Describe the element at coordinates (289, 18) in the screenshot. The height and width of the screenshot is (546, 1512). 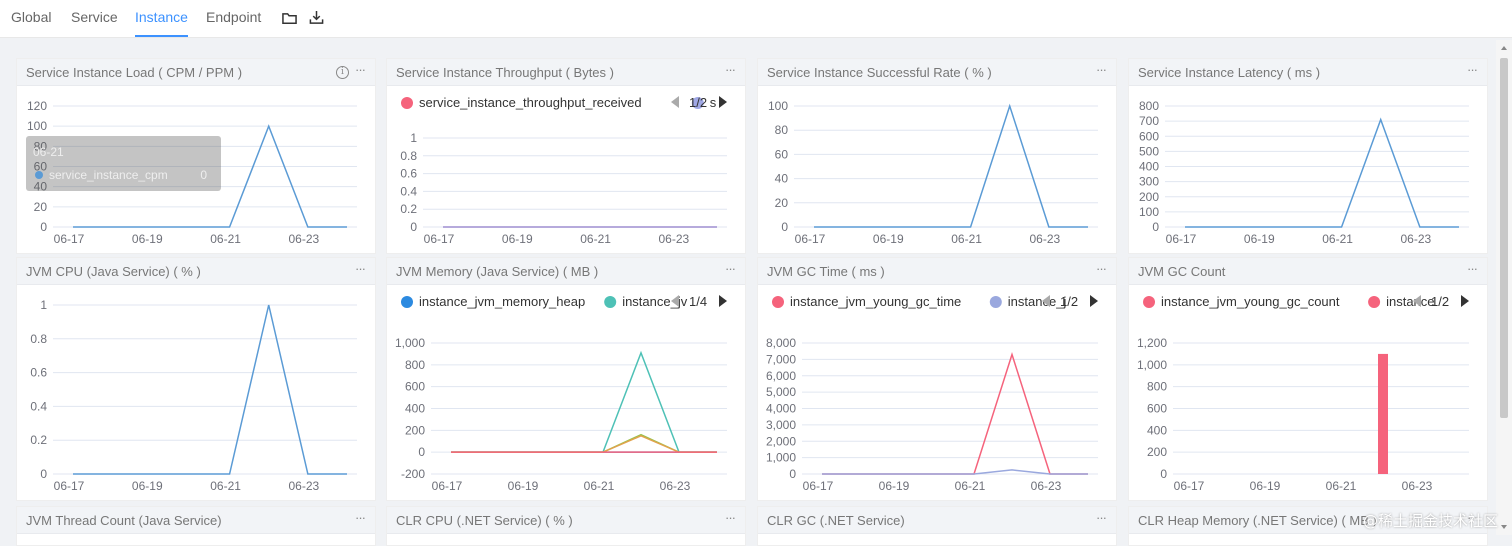
I see `folder-icon` at that location.